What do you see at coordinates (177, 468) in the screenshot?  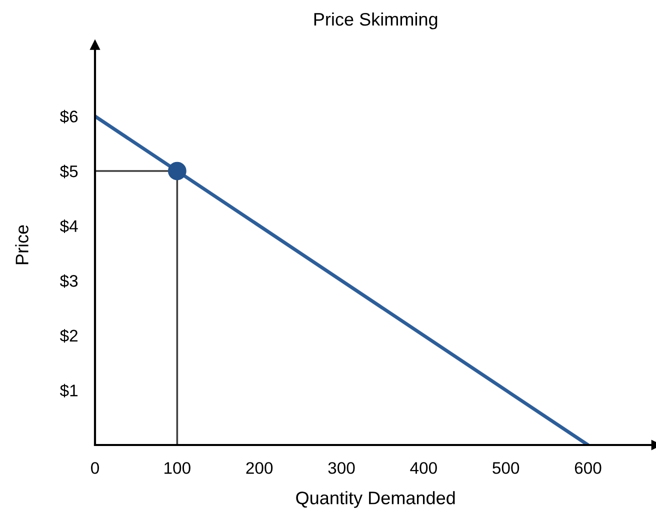 I see `x-tick-label: 100` at bounding box center [177, 468].